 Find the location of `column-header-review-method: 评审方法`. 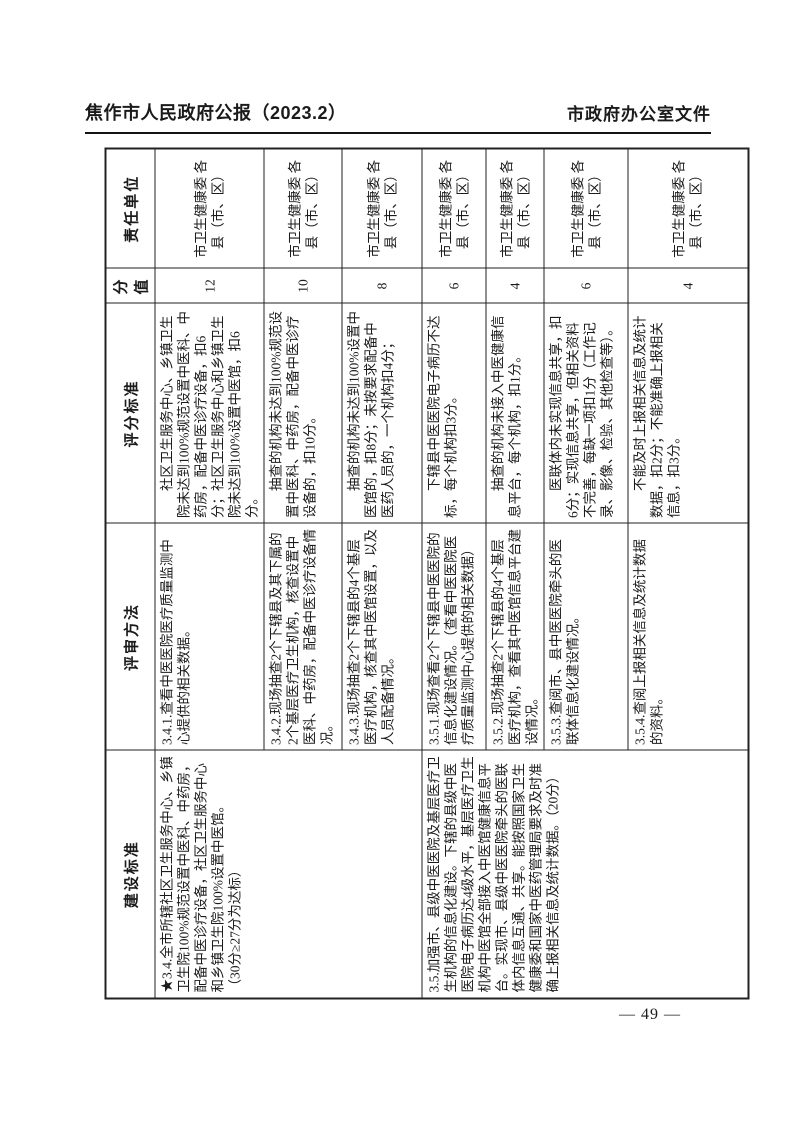

column-header-review-method: 评审方法 is located at coordinates (130, 637).